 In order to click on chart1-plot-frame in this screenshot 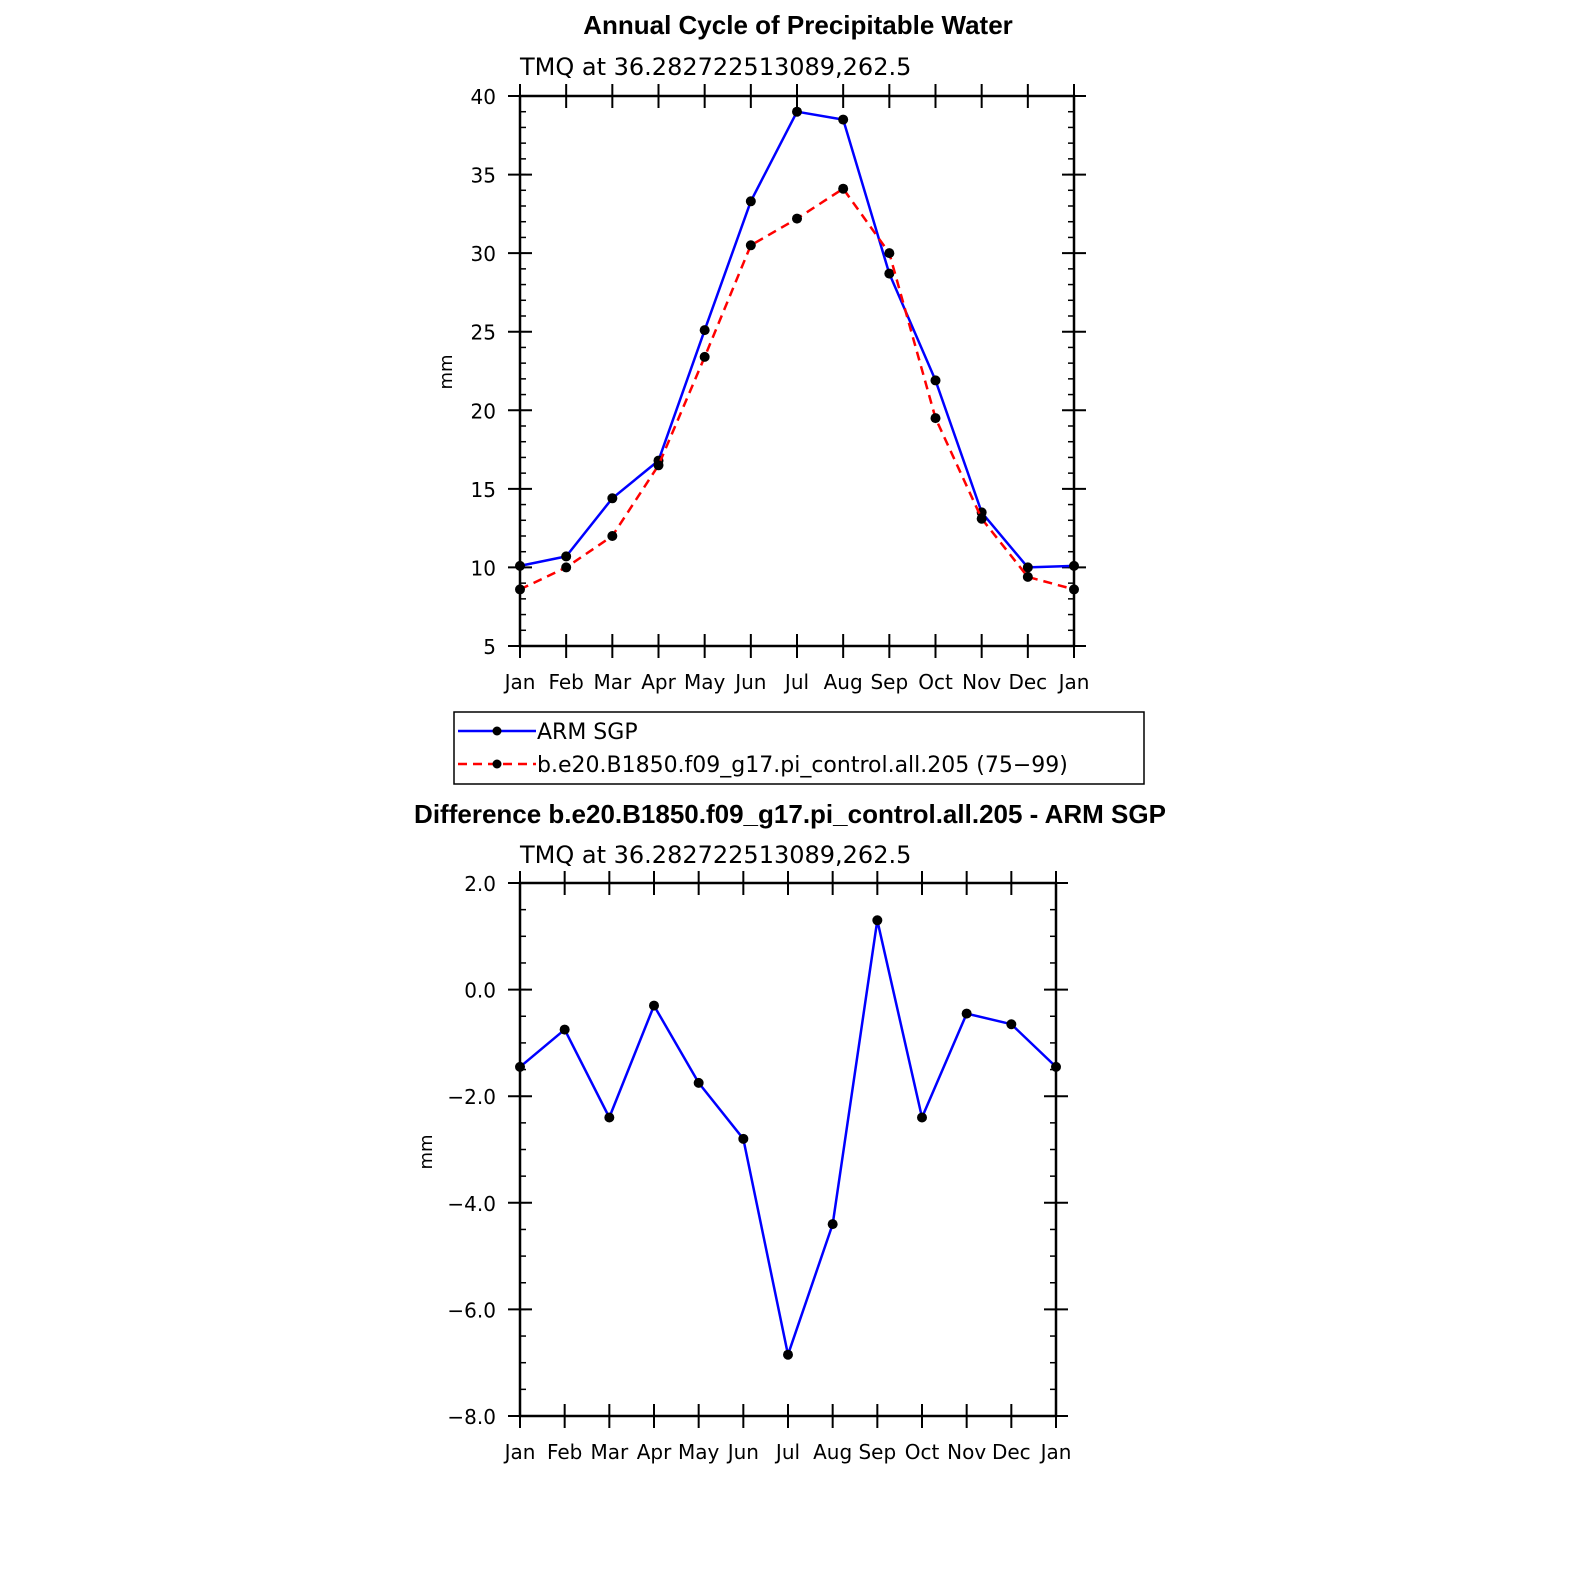, I will do `click(797, 371)`.